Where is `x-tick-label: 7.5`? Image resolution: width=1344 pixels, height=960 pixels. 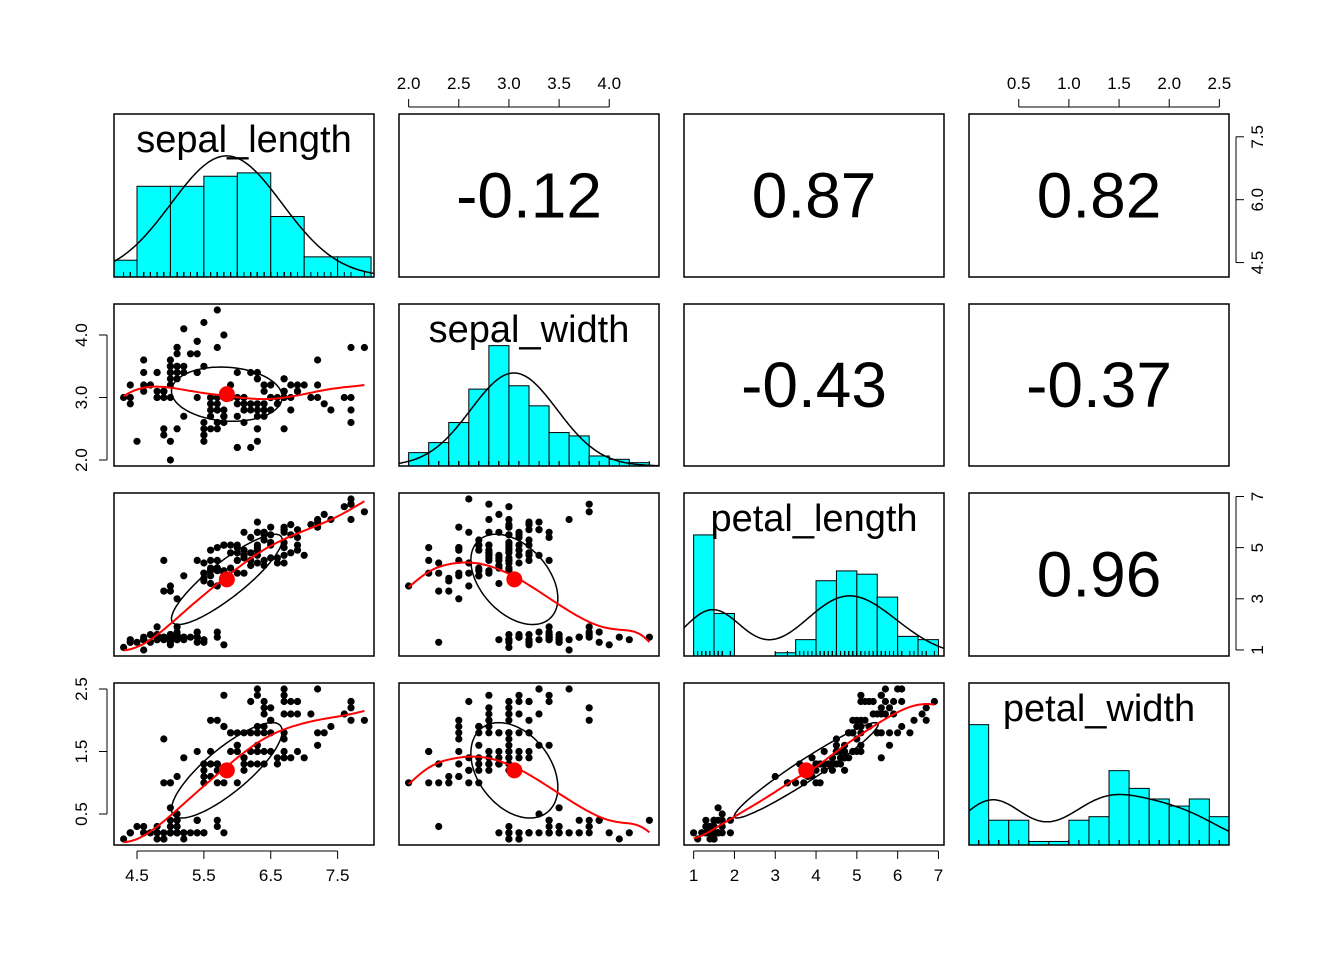
x-tick-label: 7.5 is located at coordinates (338, 875).